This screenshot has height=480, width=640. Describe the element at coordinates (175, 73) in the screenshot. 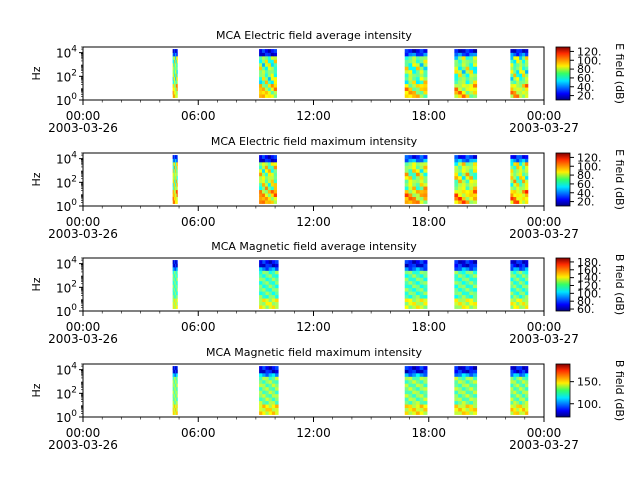

I see `spectrogram-block` at that location.